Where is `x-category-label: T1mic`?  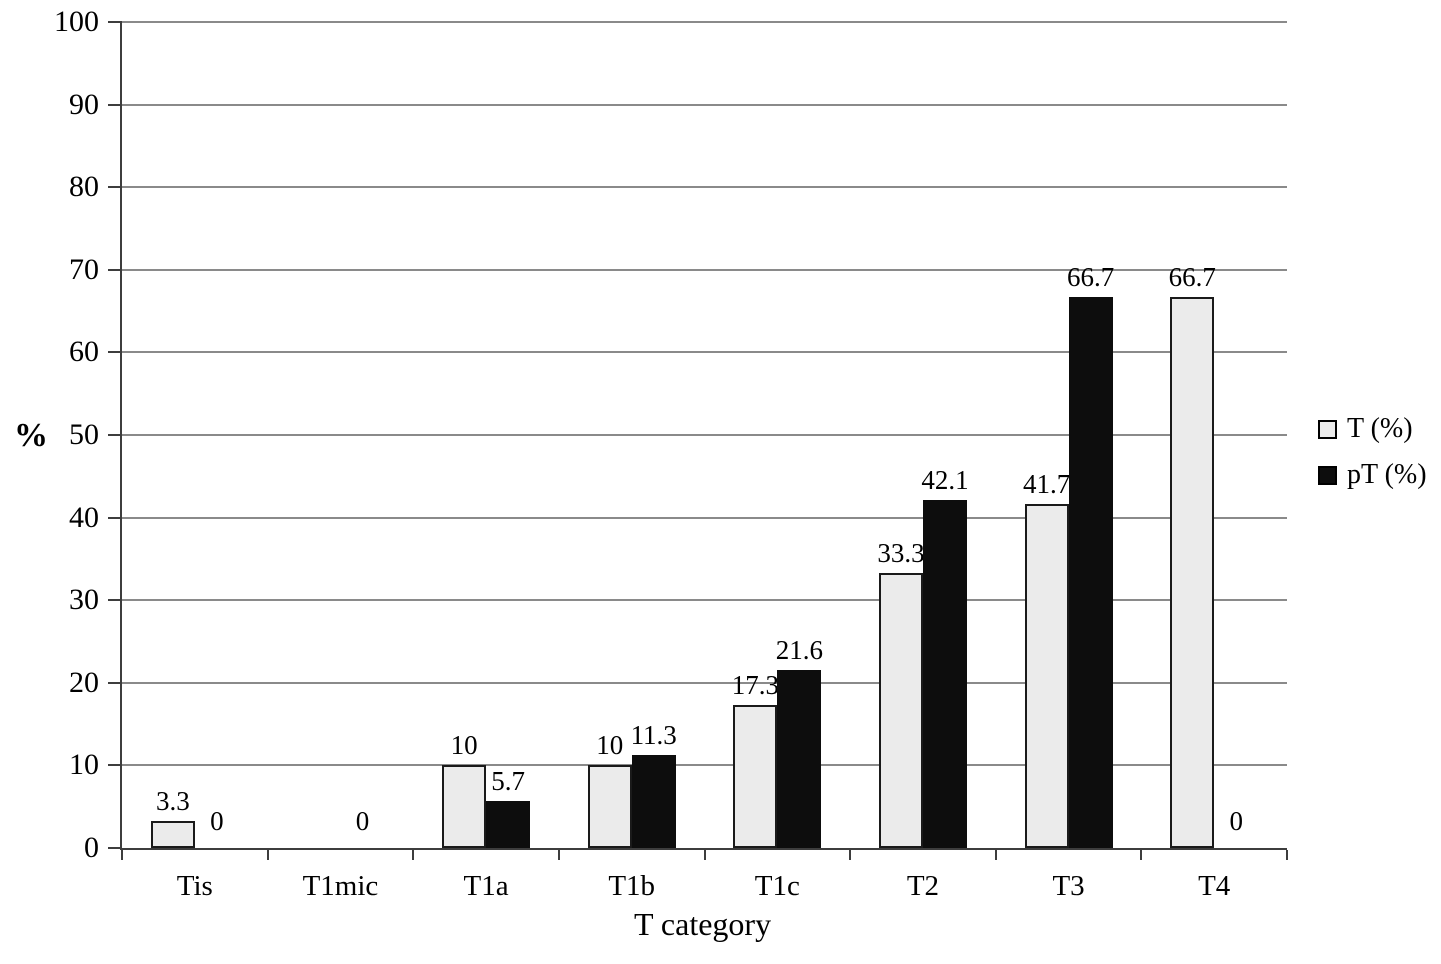
x-category-label: T1mic is located at coordinates (340, 886).